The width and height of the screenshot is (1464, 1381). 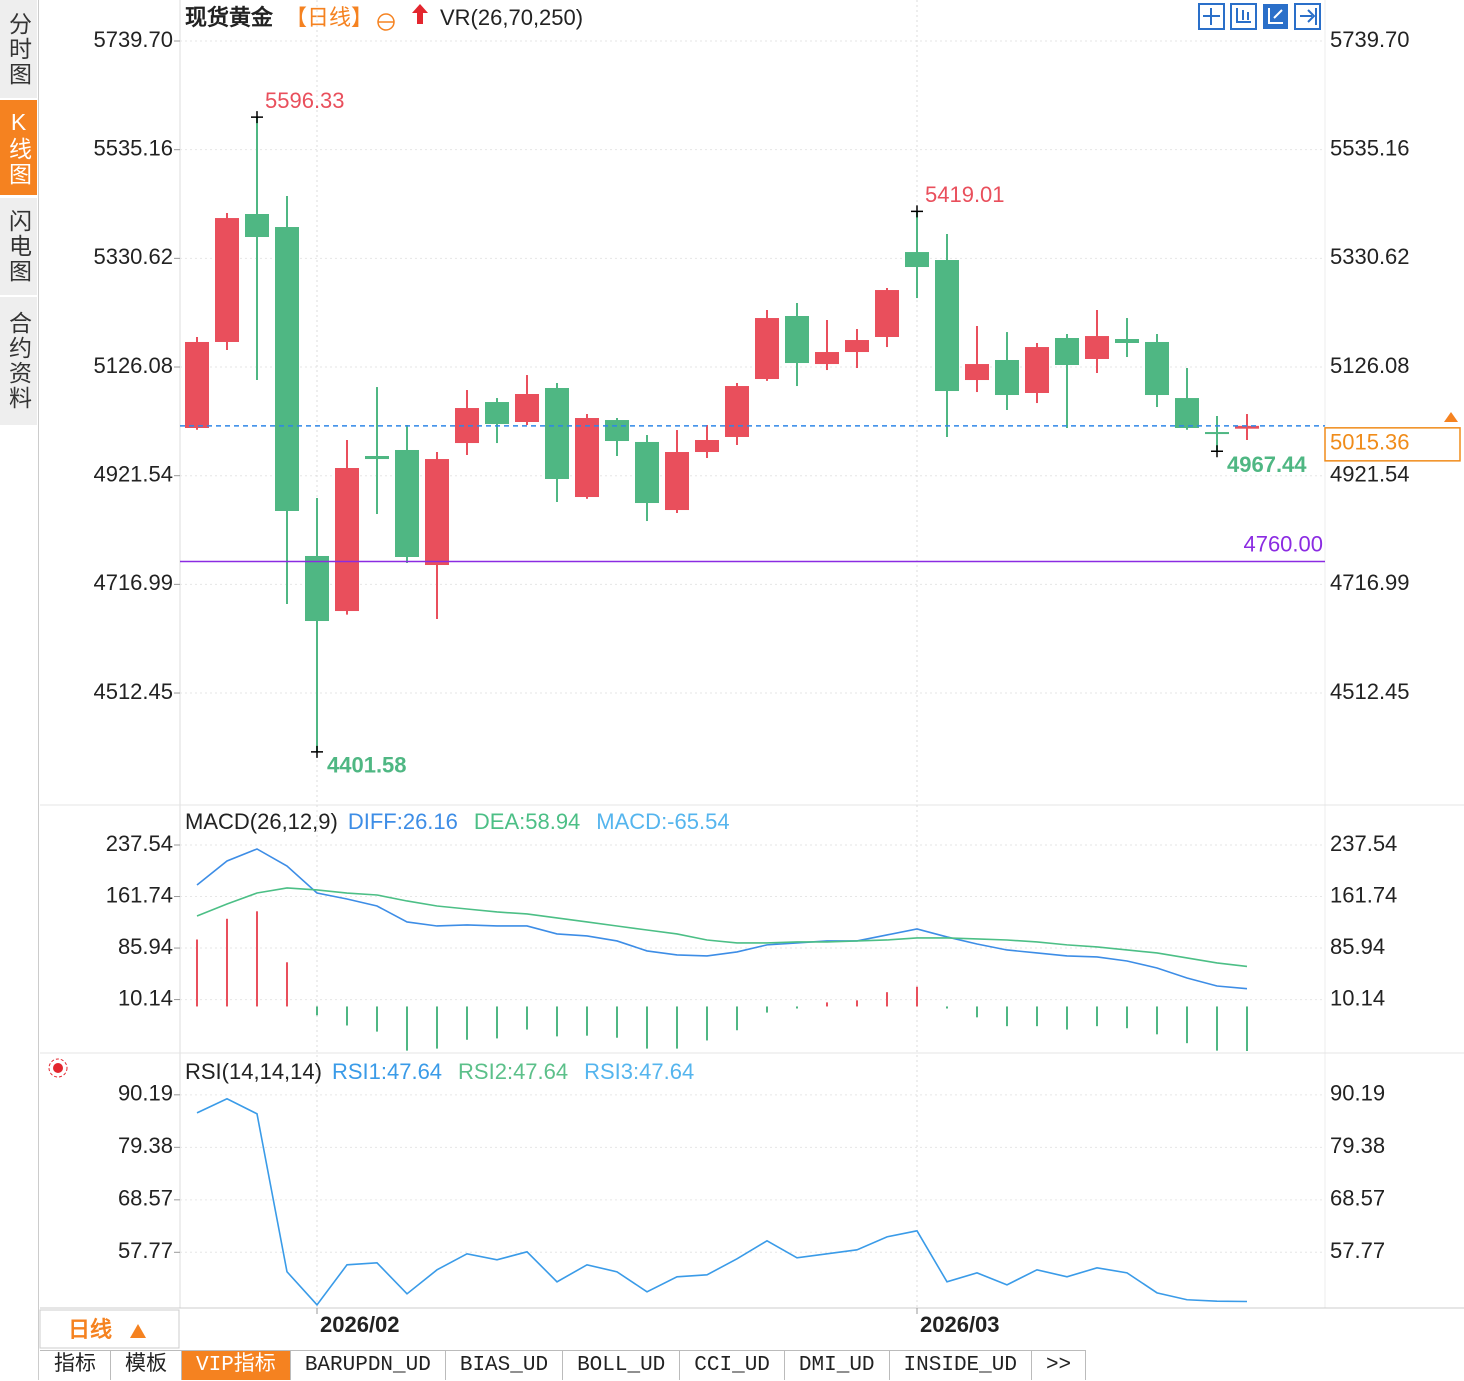 I want to click on period-button-label: 日线, so click(x=90, y=1329).